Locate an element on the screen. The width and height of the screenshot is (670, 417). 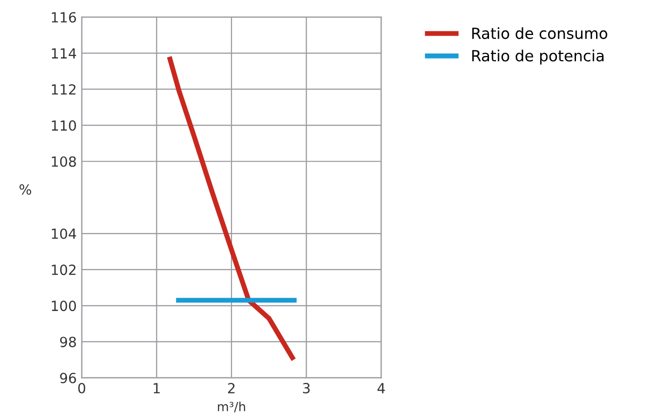
x-tick-label: 2 is located at coordinates (231, 388).